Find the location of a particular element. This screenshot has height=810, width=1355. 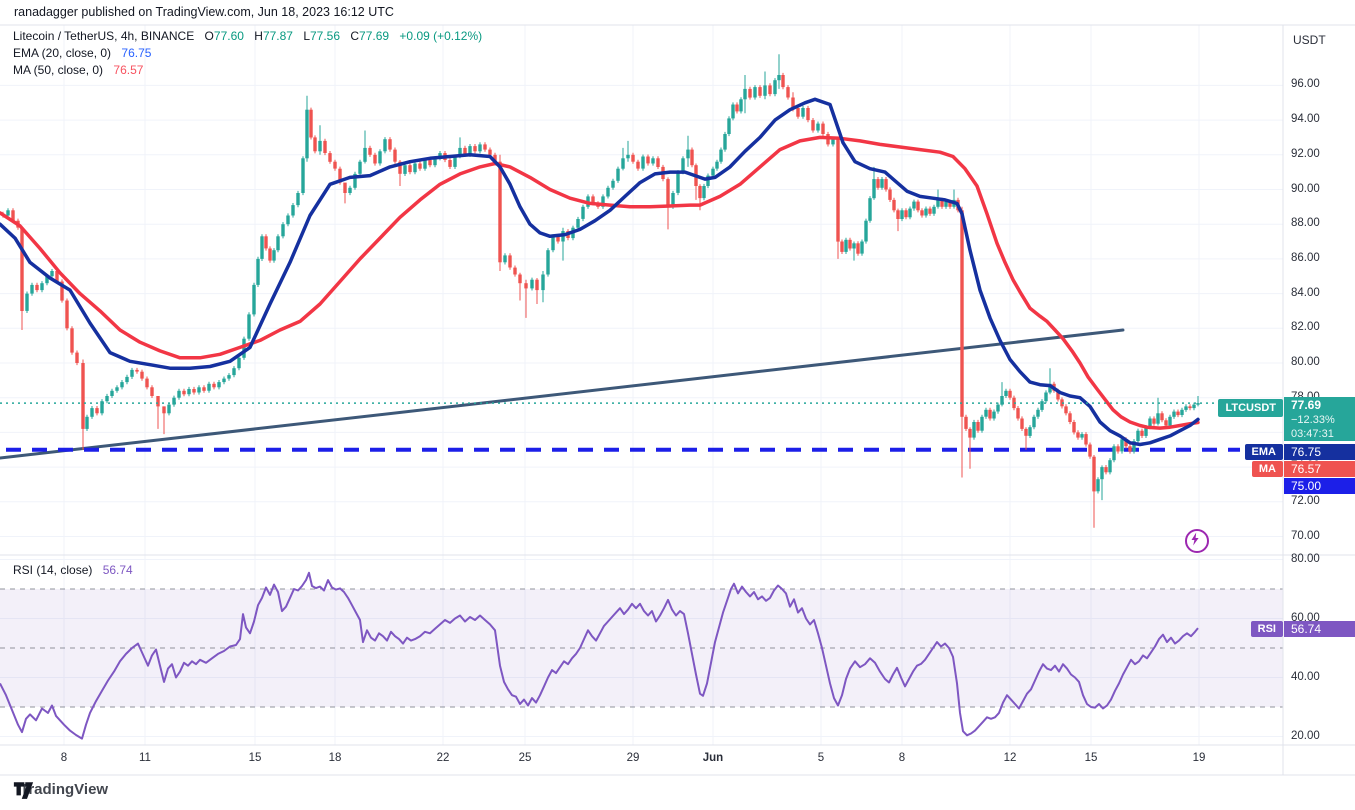

rsi-label: RSI (14, close) is located at coordinates (53, 570).